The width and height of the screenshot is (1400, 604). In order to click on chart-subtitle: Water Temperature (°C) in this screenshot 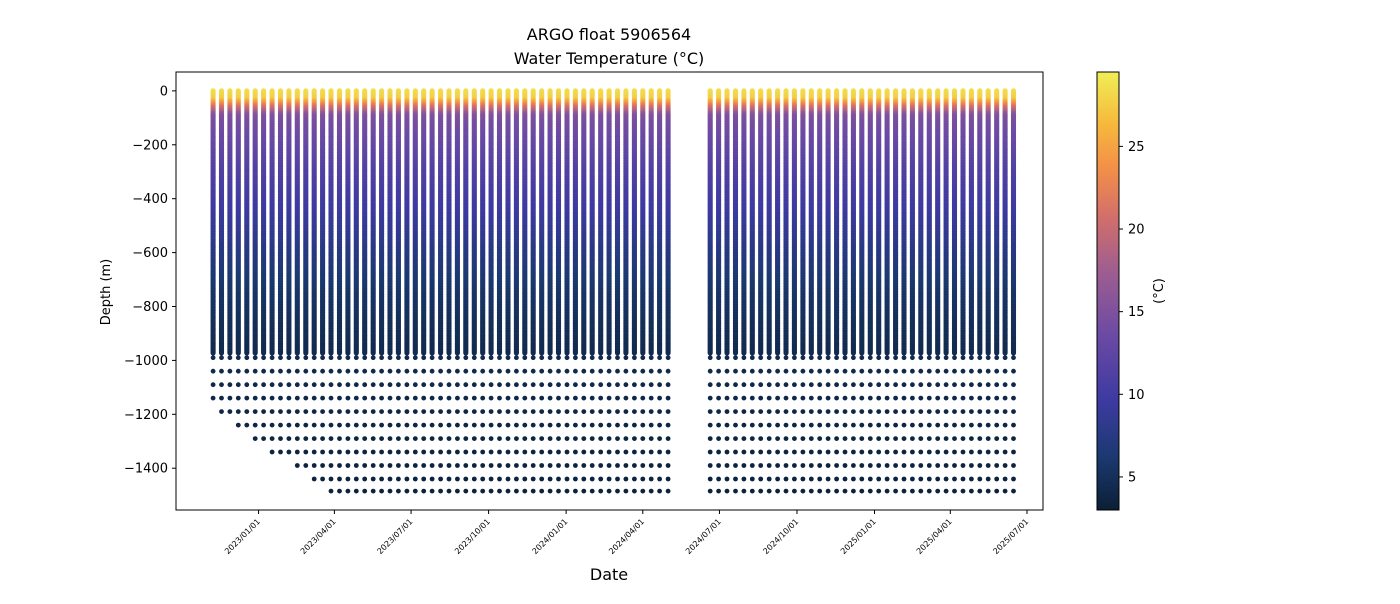, I will do `click(609, 58)`.